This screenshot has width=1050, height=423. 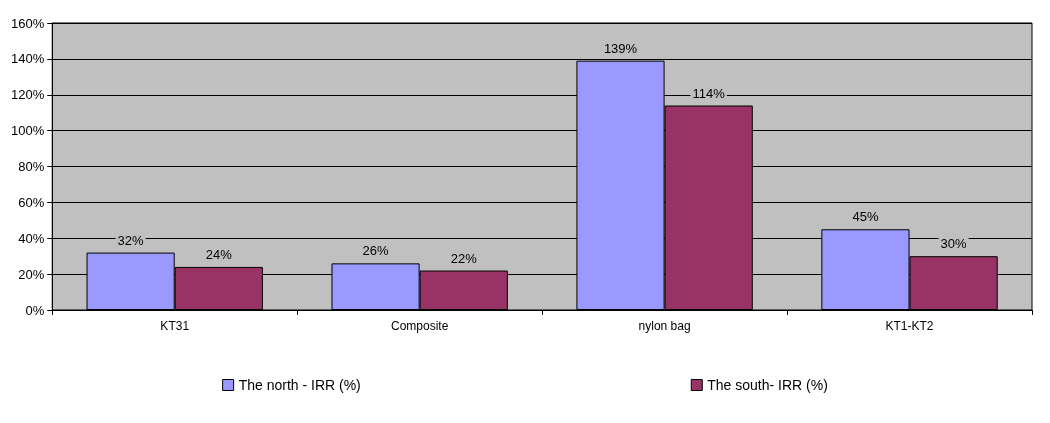 What do you see at coordinates (664, 326) in the screenshot?
I see `x-tick-label: nylon bag` at bounding box center [664, 326].